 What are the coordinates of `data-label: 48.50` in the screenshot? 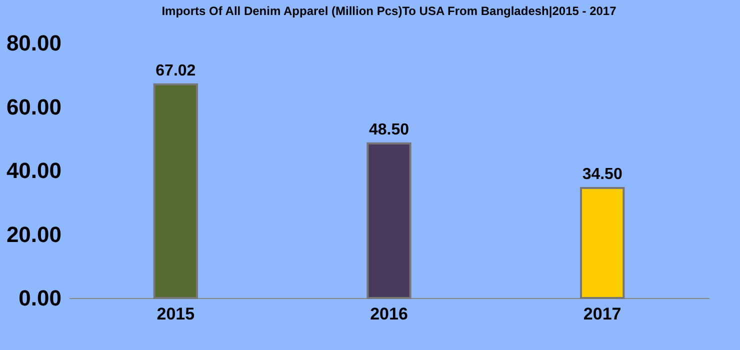 It's located at (389, 129).